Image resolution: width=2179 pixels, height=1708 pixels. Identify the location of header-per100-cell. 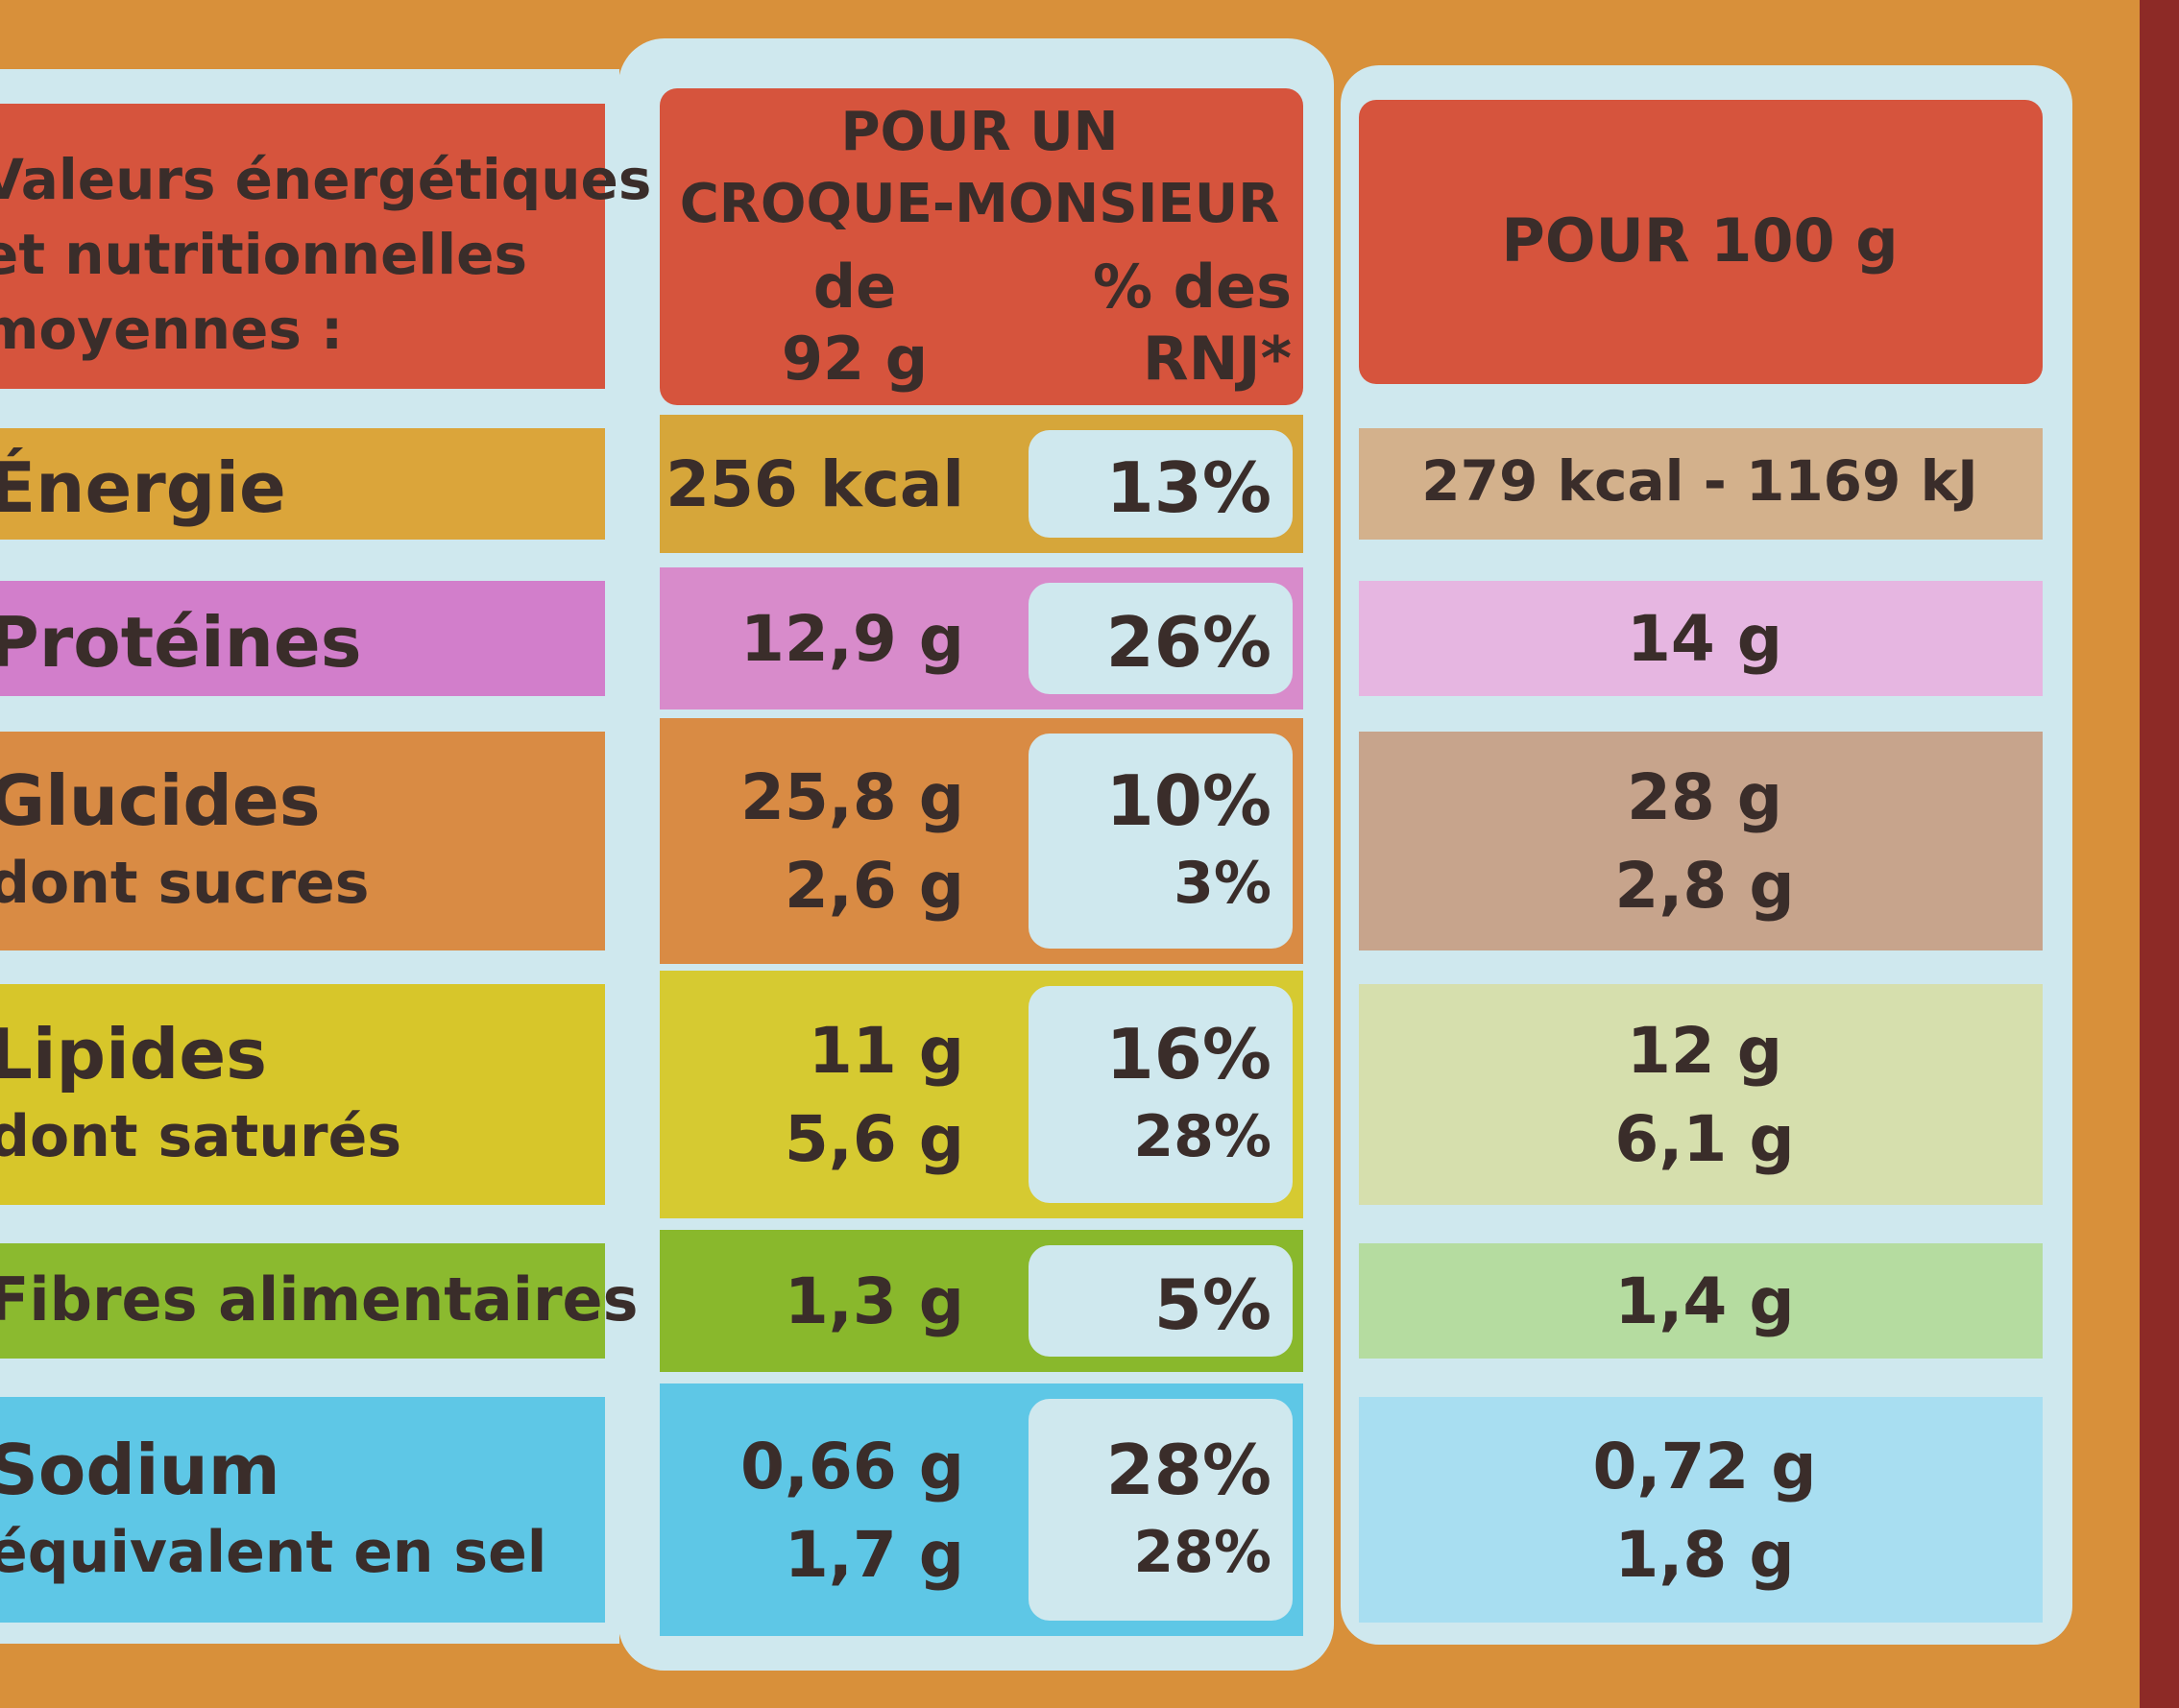
(1701, 242).